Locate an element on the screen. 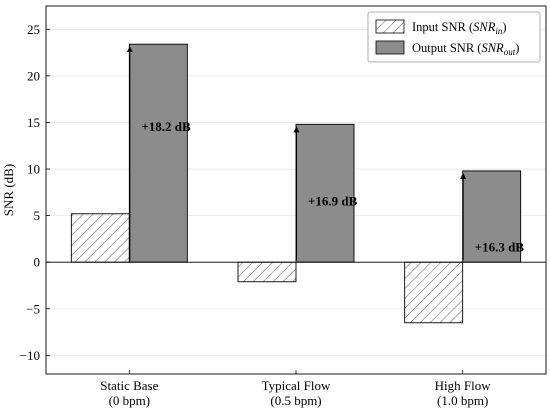 Image resolution: width=550 pixels, height=410 pixels. y-tick-label: −10 is located at coordinates (30, 355).